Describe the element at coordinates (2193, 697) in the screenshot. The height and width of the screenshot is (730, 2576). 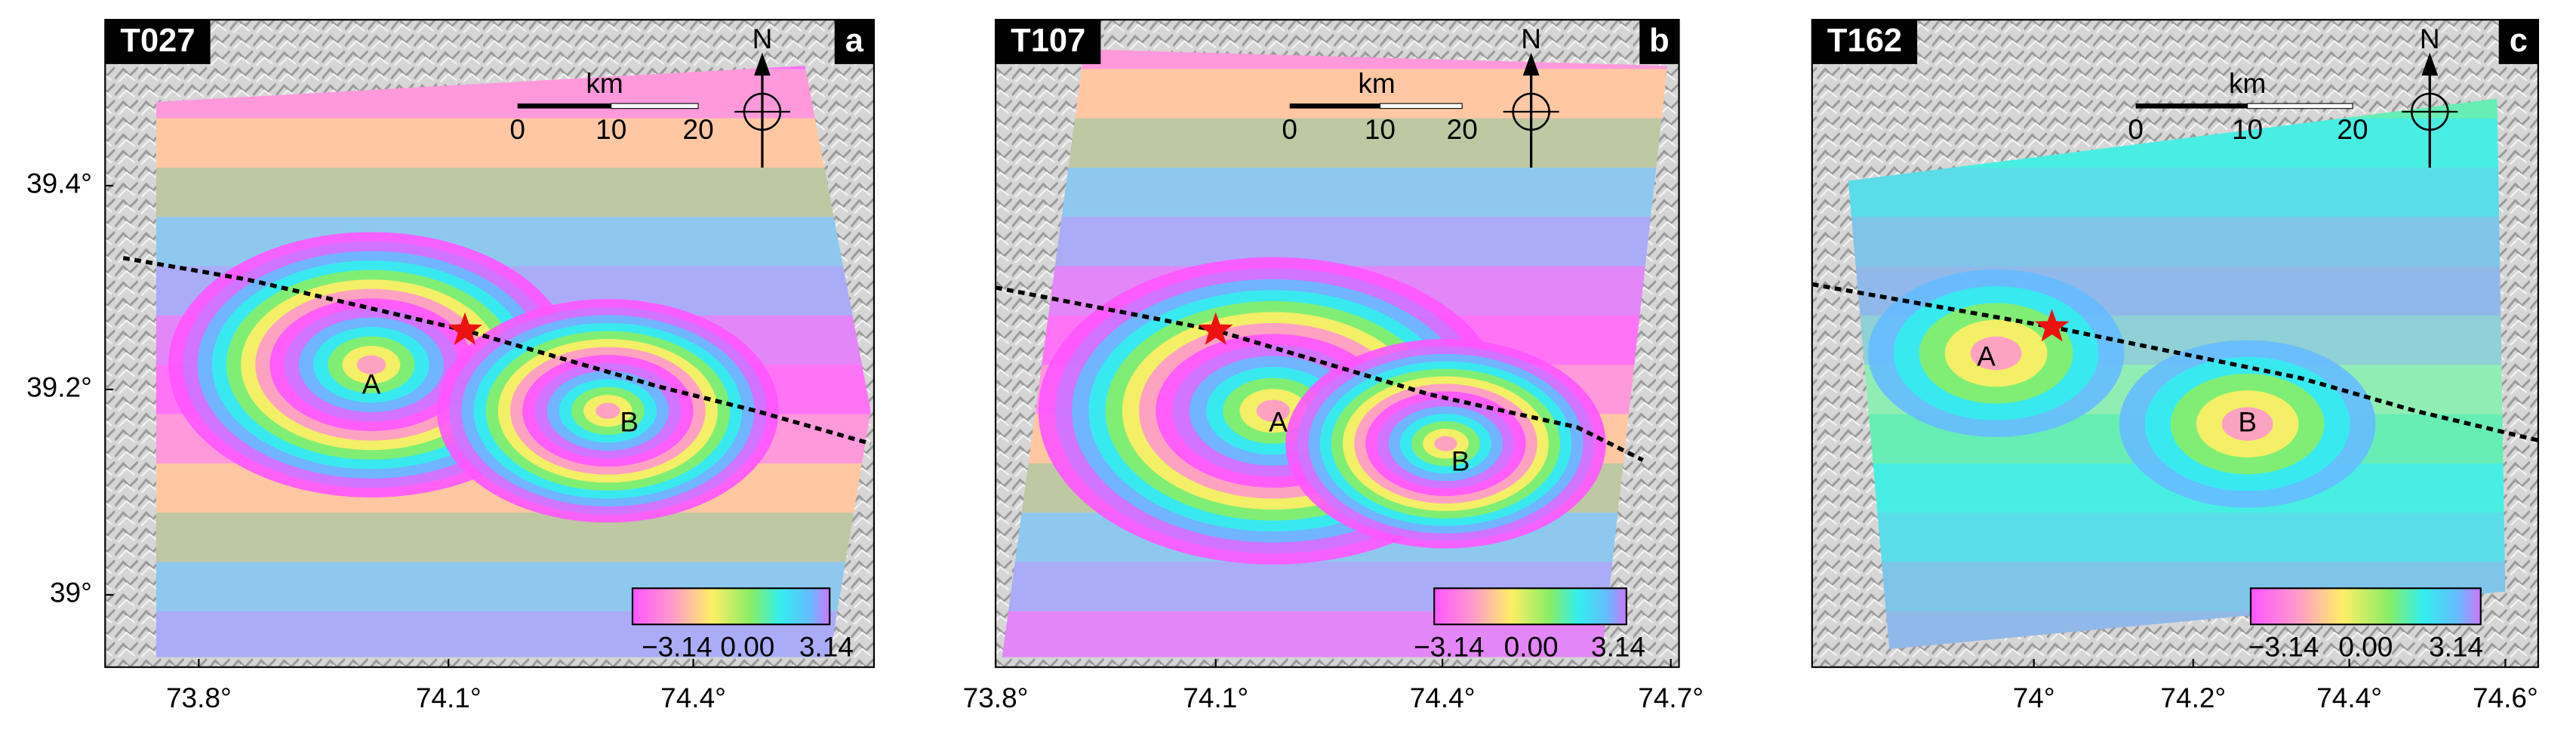
I see `lon-label: 74.2°` at that location.